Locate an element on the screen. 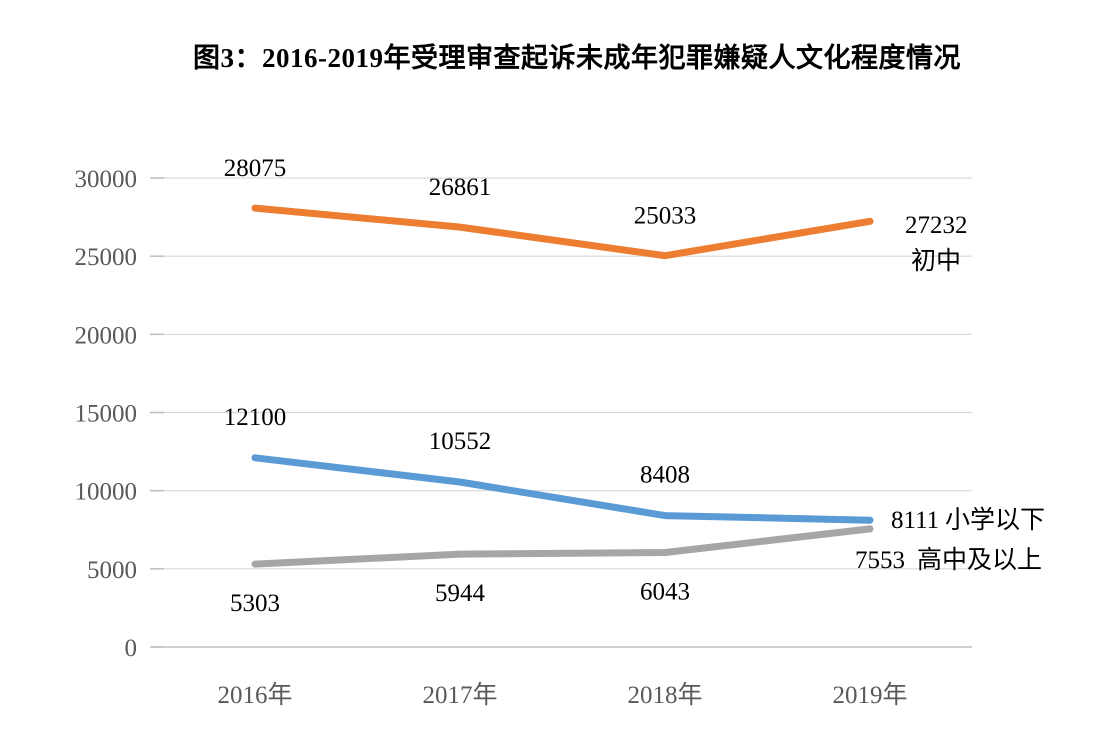 This screenshot has height=732, width=1099. data-label: 26861 is located at coordinates (460, 187).